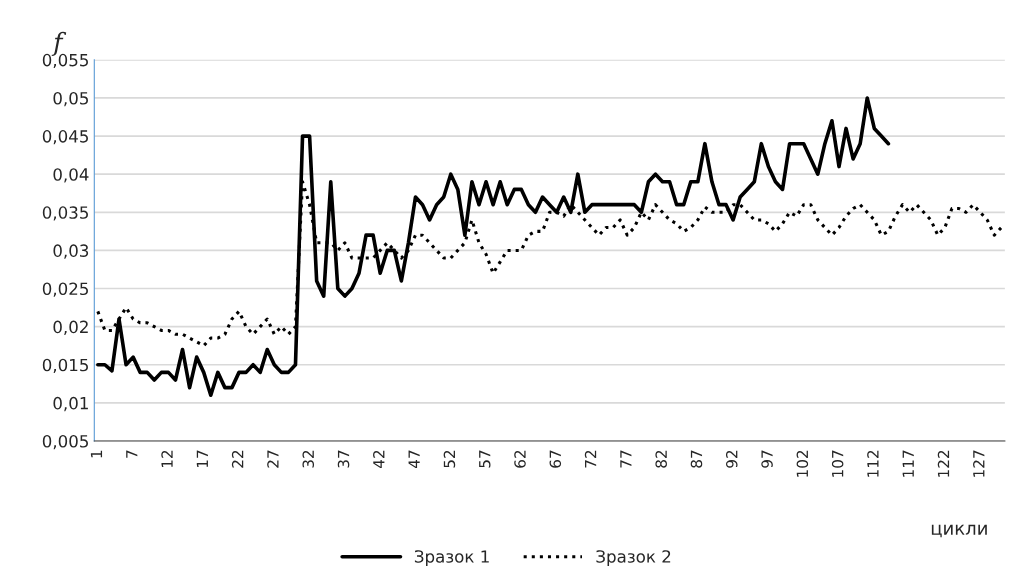 The height and width of the screenshot is (581, 1014). Describe the element at coordinates (343, 459) in the screenshot. I see `x-tick-label: 37` at that location.